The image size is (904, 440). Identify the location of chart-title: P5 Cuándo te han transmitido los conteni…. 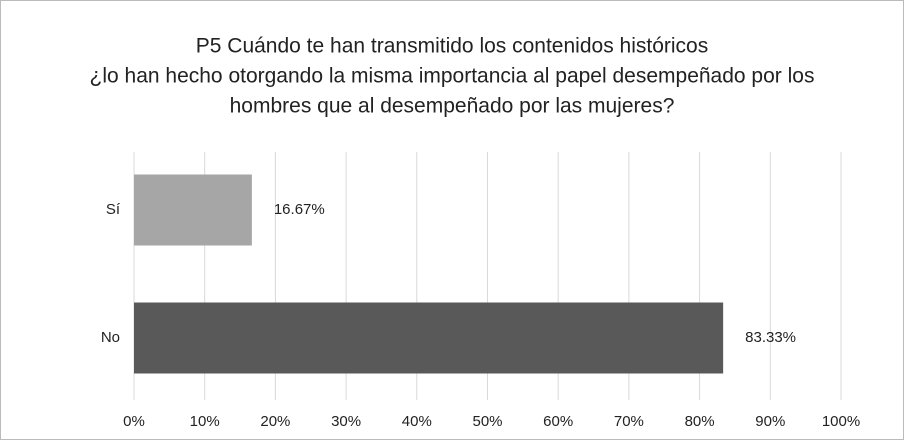
(452, 46).